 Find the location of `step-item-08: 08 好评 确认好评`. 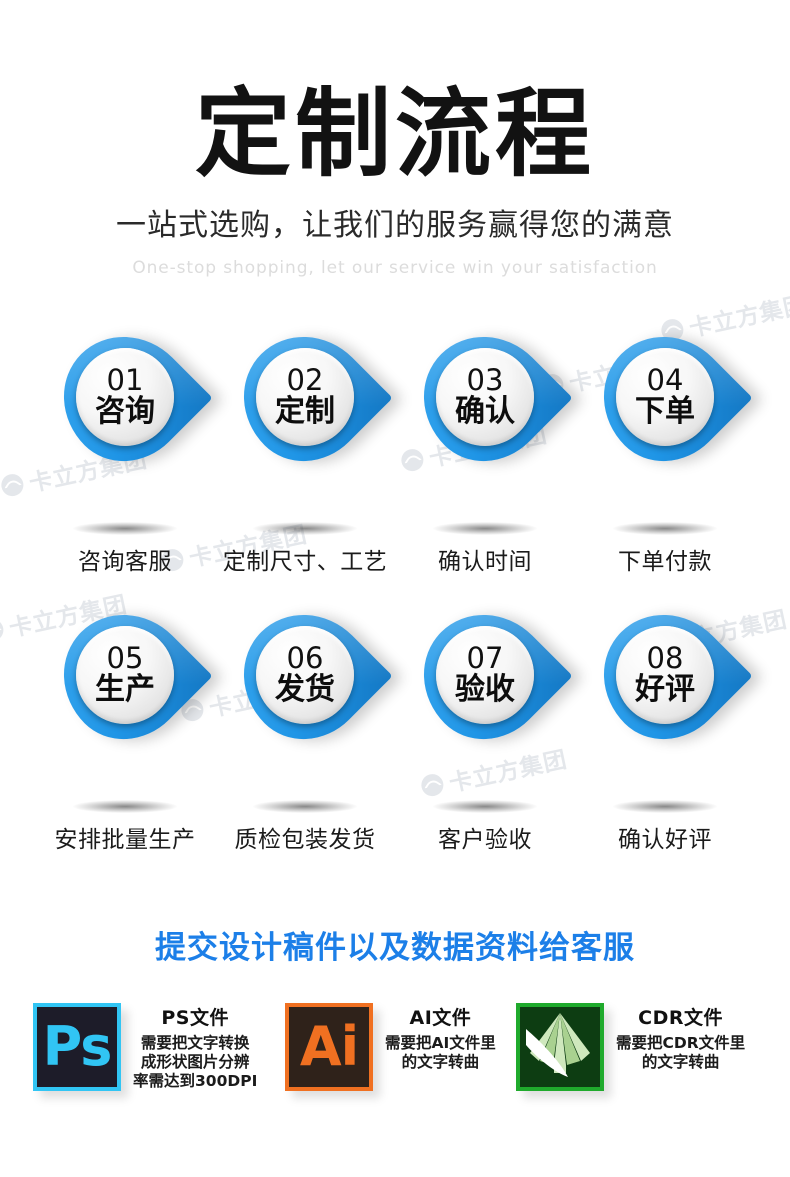

step-item-08: 08 好评 确认好评 is located at coordinates (665, 720).